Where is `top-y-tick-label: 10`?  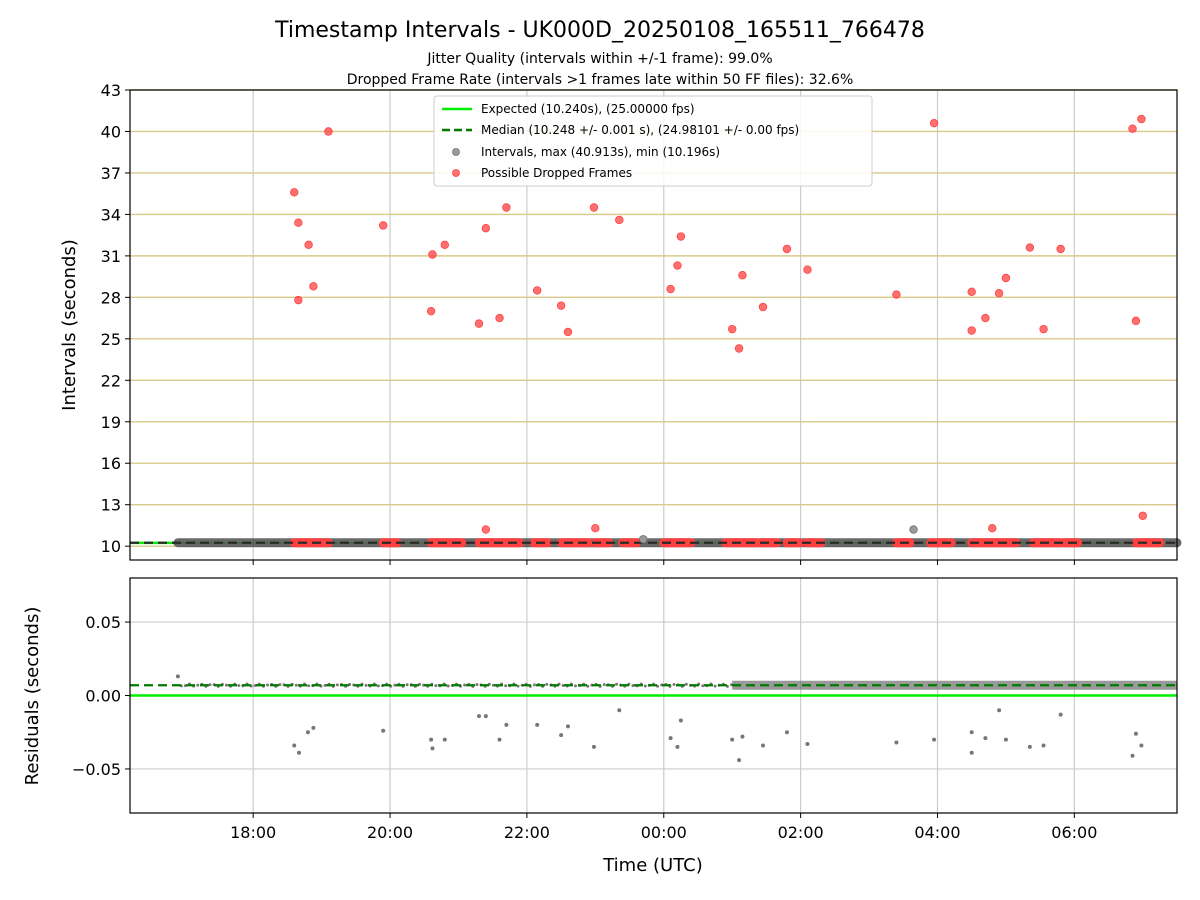
top-y-tick-label: 10 is located at coordinates (111, 546).